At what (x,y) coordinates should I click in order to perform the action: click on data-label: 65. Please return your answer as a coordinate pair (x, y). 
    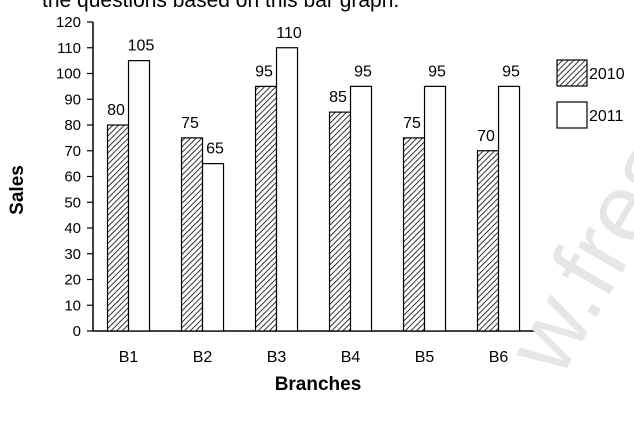
    Looking at the image, I should click on (215, 149).